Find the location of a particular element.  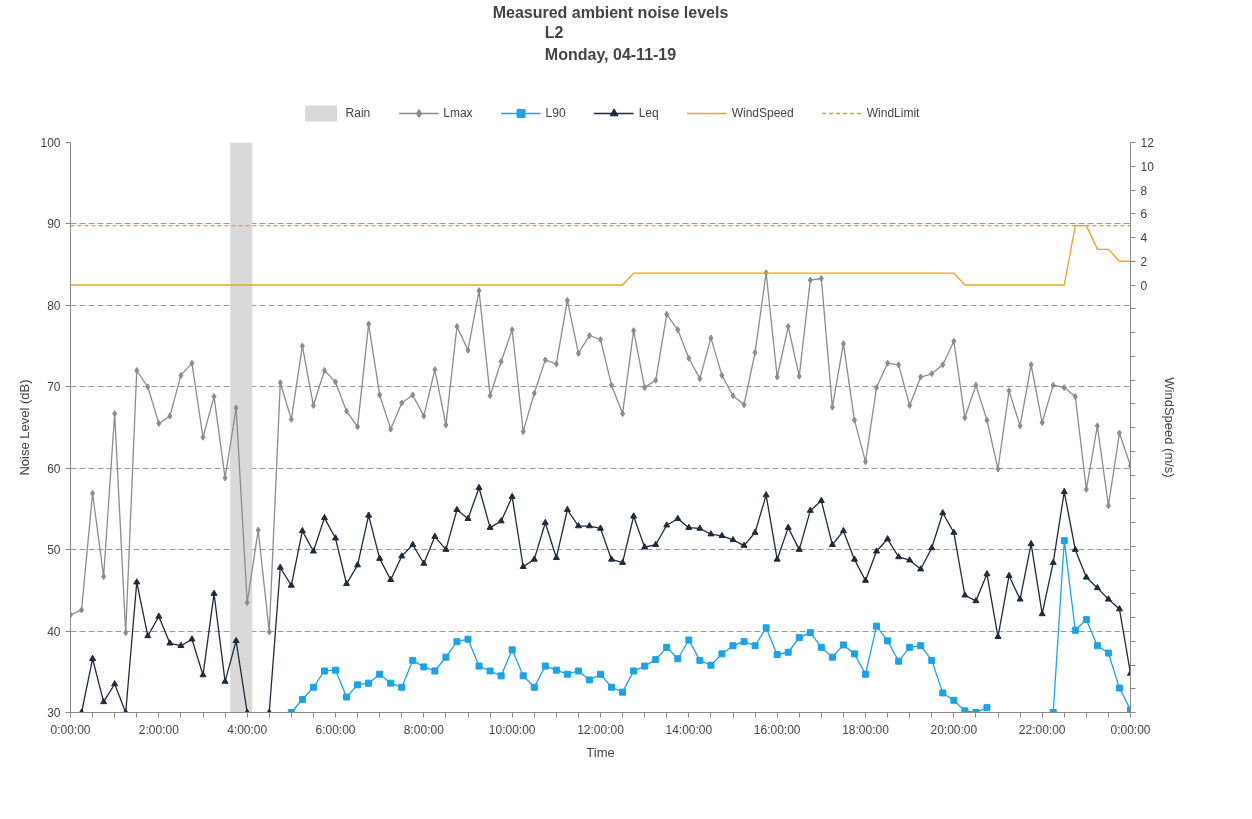

x-tick-label: 20:00:00 is located at coordinates (954, 729).